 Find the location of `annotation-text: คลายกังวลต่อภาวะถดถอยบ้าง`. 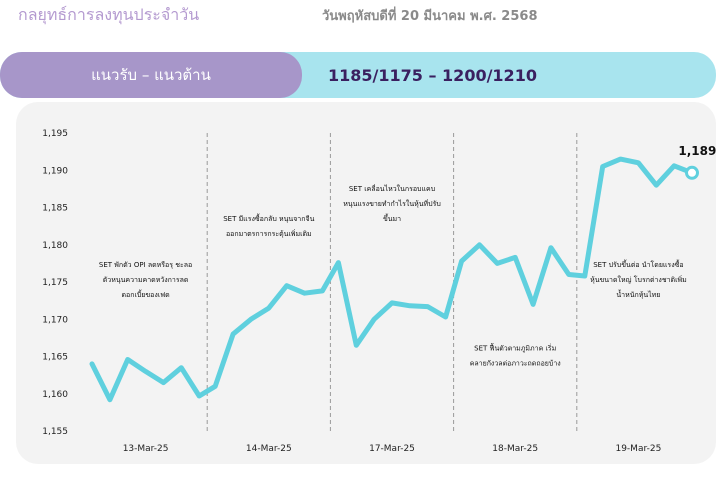

annotation-text: คลายกังวลต่อภาวะถดถอยบ้าง is located at coordinates (515, 364).